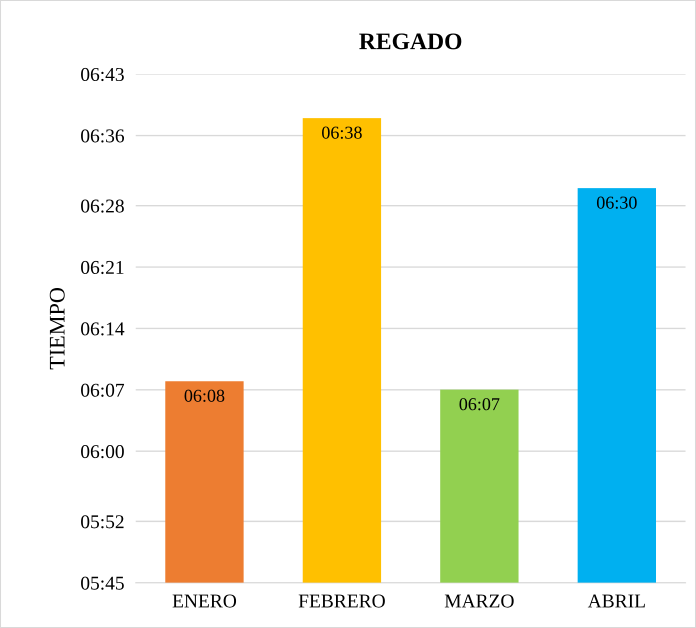 The width and height of the screenshot is (696, 628). Describe the element at coordinates (102, 267) in the screenshot. I see `y-tick-label: 06:21` at that location.